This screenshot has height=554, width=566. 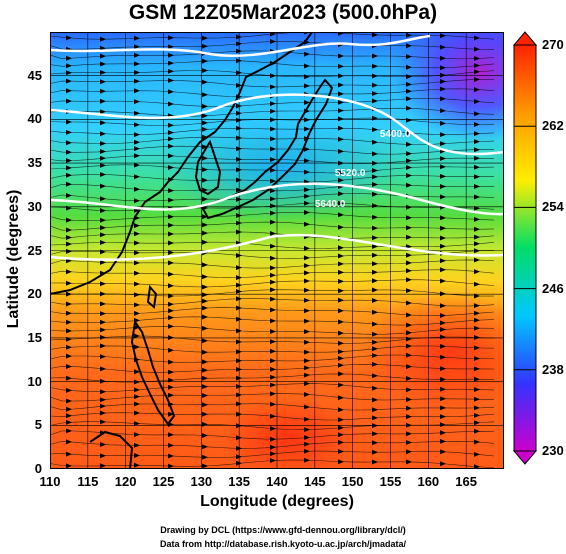 I want to click on y-tick-label: 5, so click(x=38, y=425).